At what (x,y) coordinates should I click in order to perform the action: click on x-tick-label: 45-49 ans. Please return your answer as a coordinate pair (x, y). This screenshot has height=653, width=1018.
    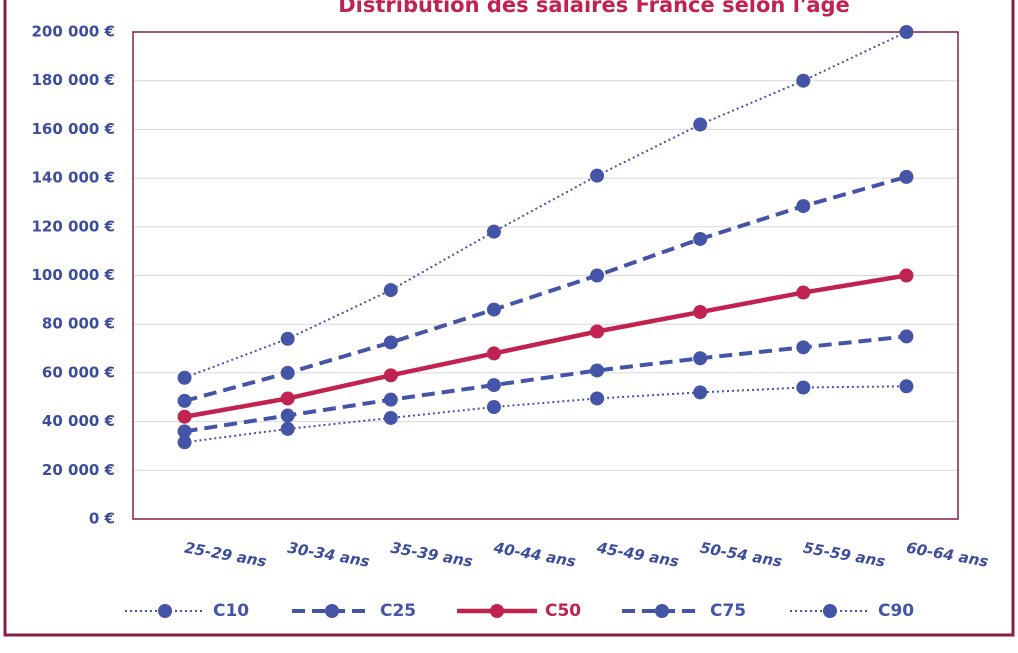
    Looking at the image, I should click on (638, 554).